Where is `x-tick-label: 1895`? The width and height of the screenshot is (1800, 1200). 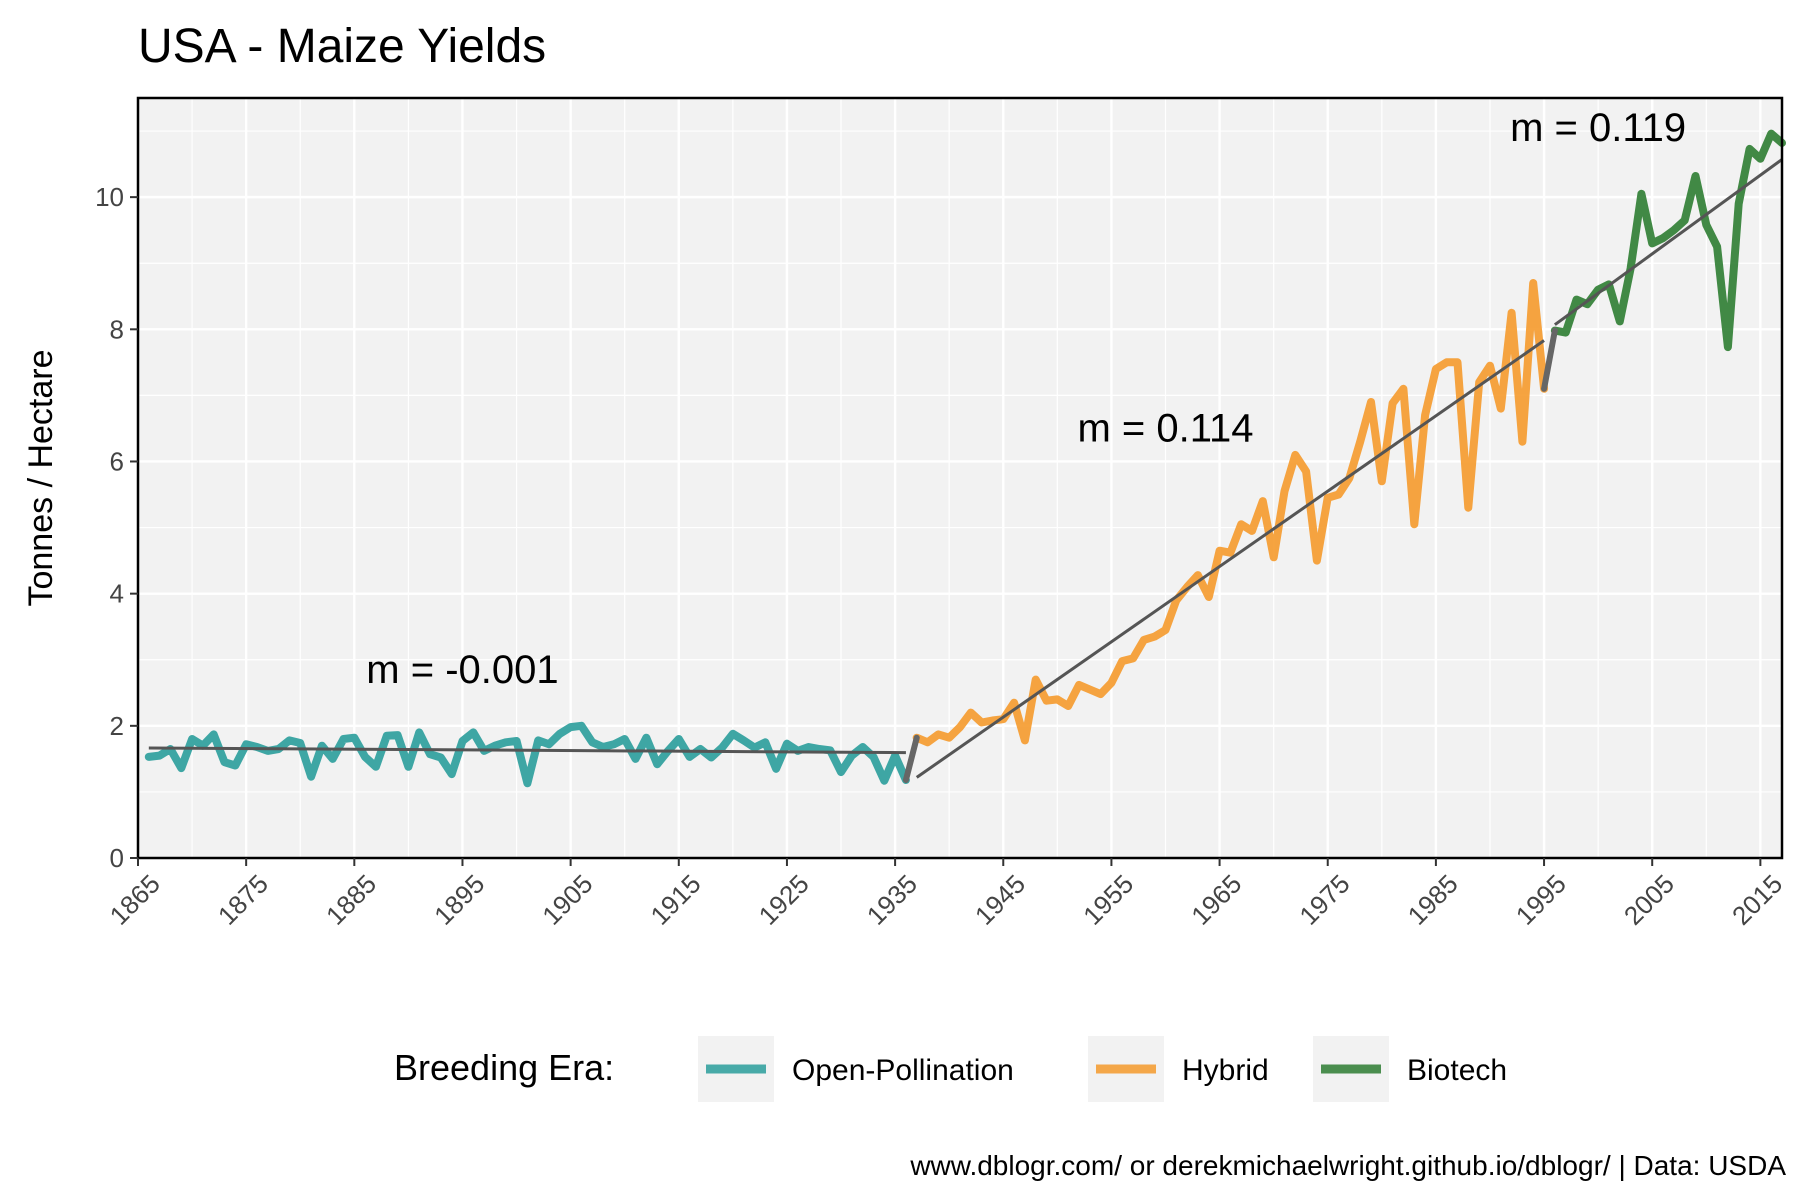 x-tick-label: 1895 is located at coordinates (459, 900).